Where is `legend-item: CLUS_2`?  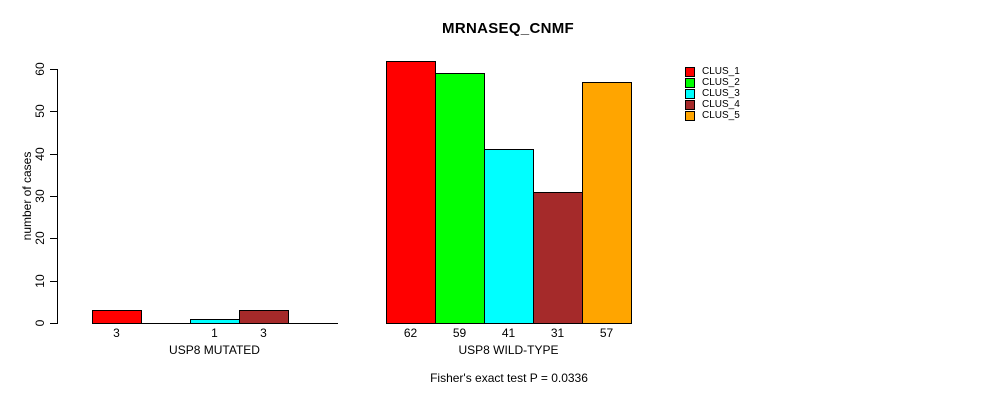
legend-item: CLUS_2 is located at coordinates (712, 82).